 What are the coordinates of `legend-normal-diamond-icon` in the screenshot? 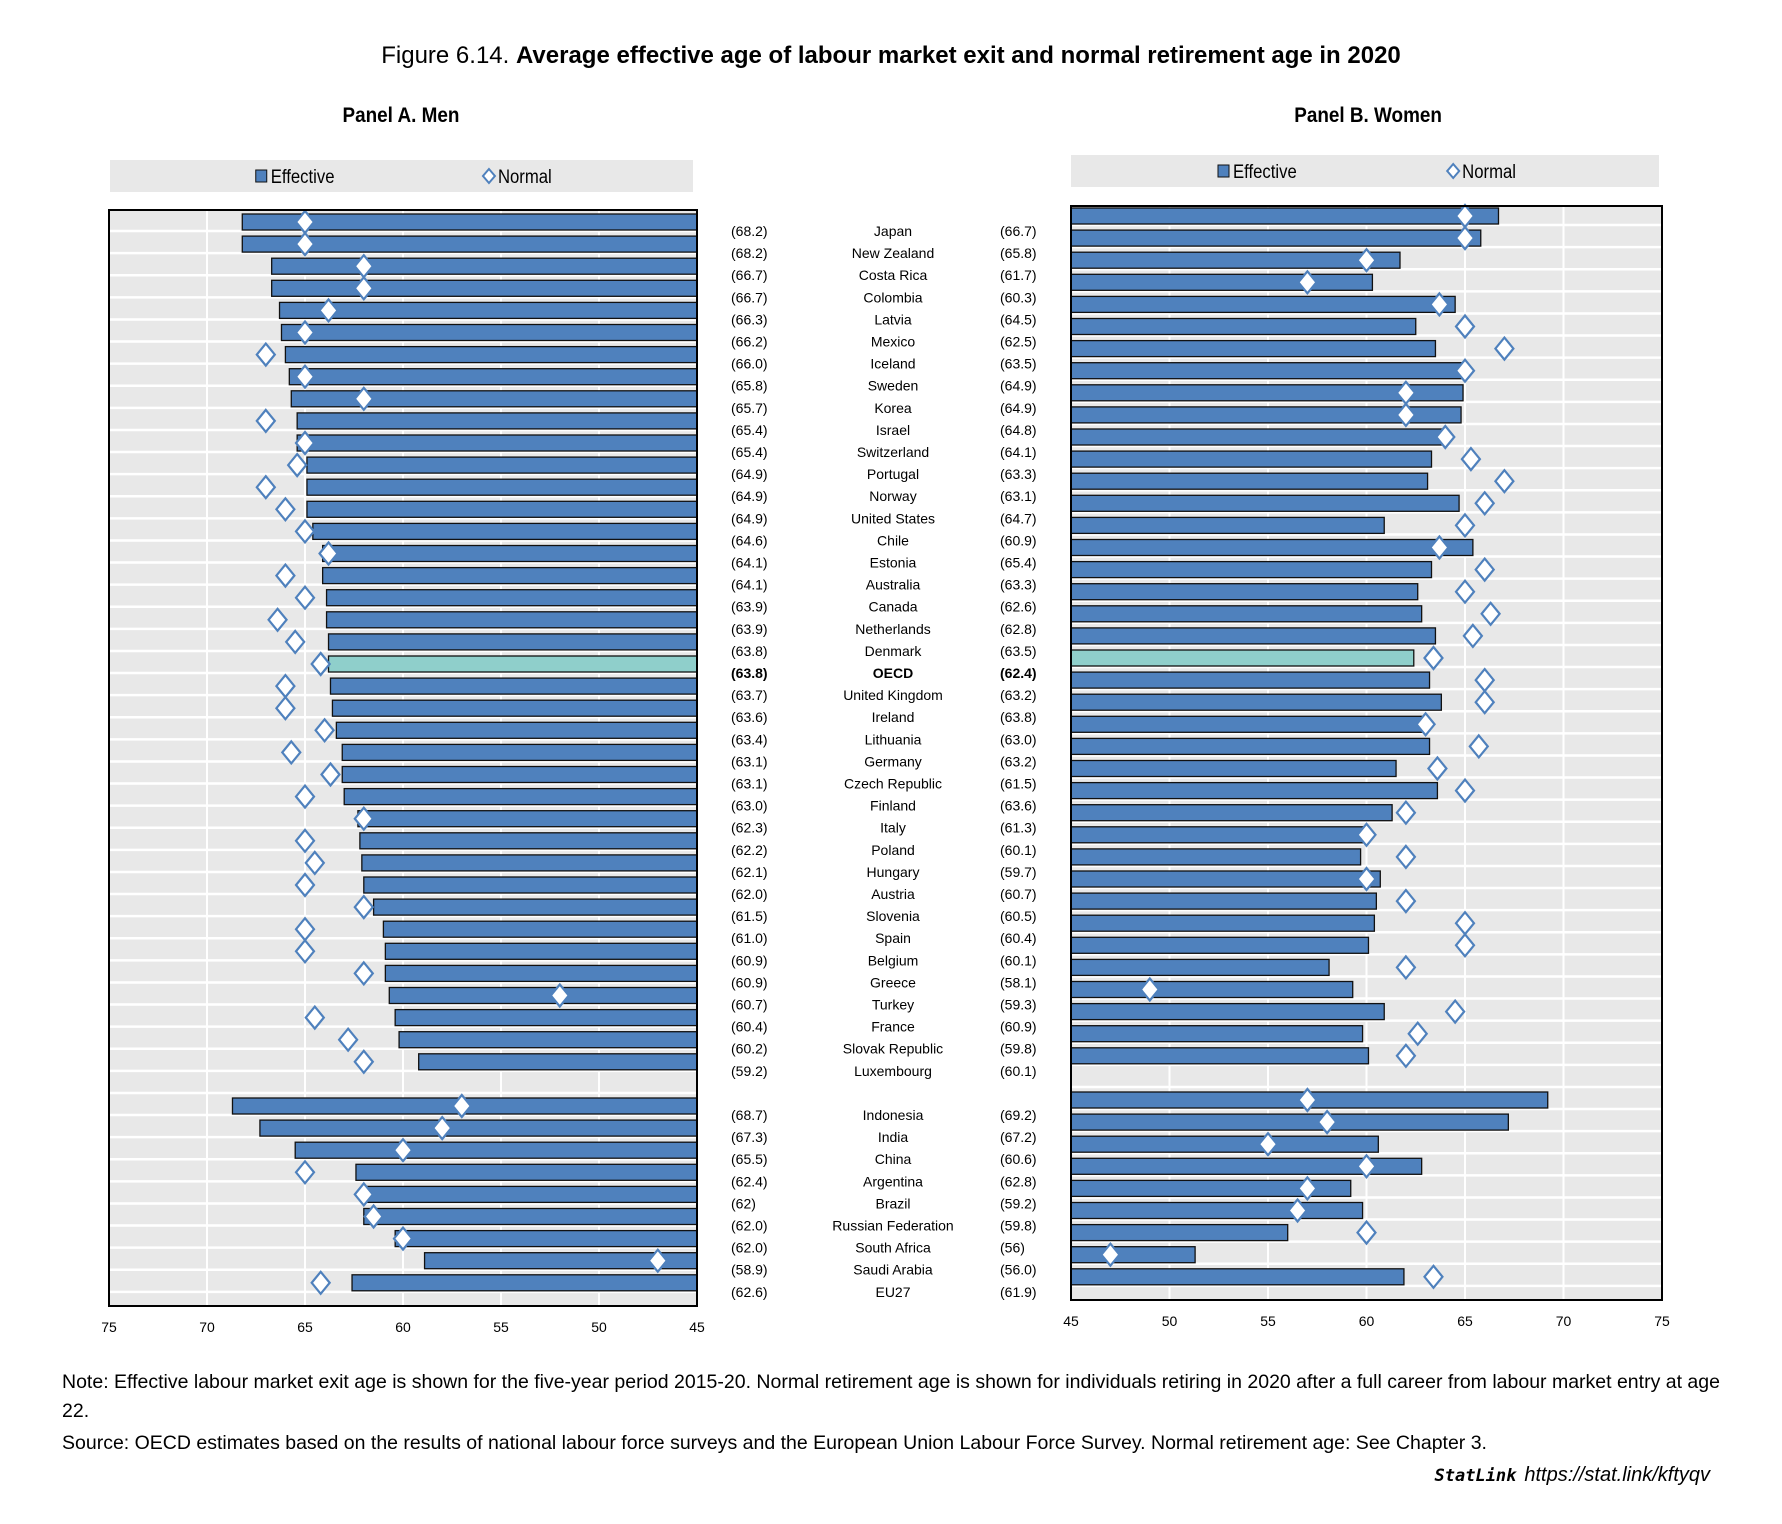 It's located at (1453, 171).